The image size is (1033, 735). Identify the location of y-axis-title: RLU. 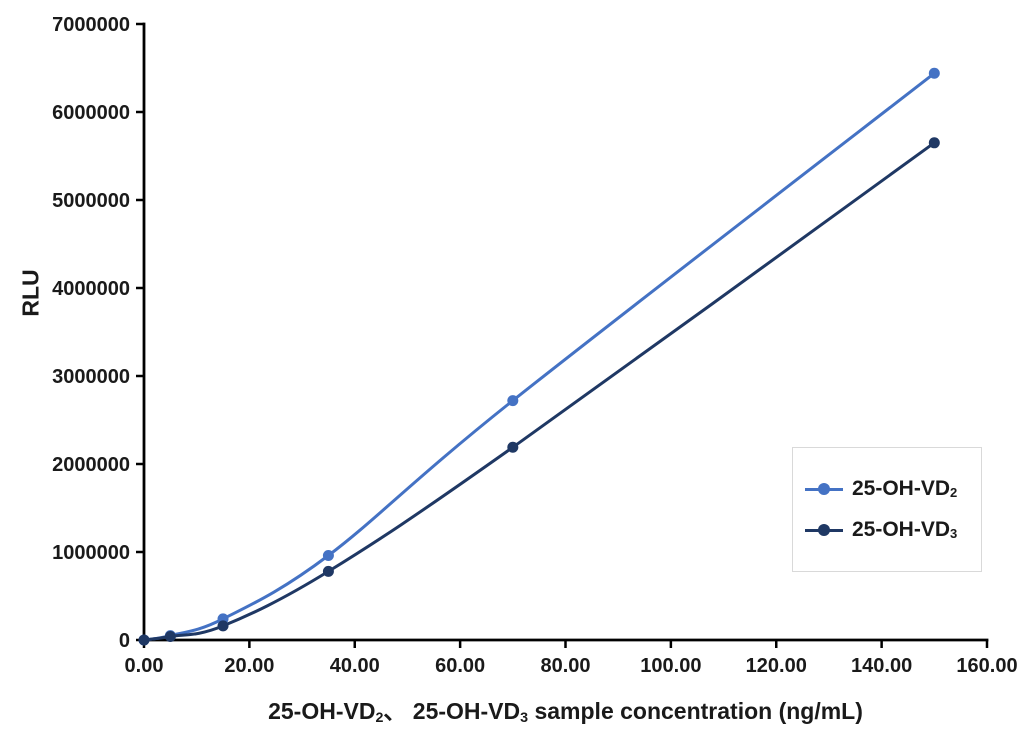
(30, 293).